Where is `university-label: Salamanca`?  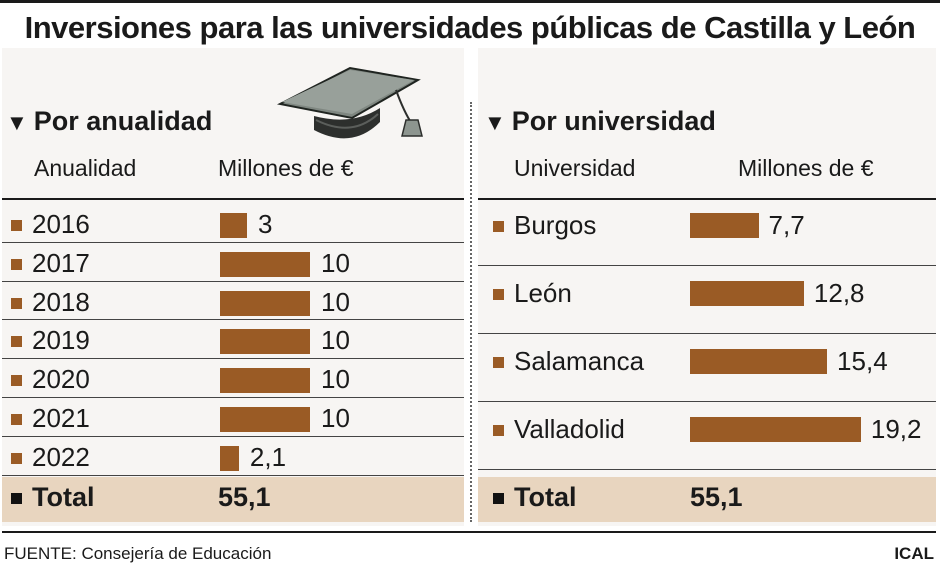
university-label: Salamanca is located at coordinates (579, 361).